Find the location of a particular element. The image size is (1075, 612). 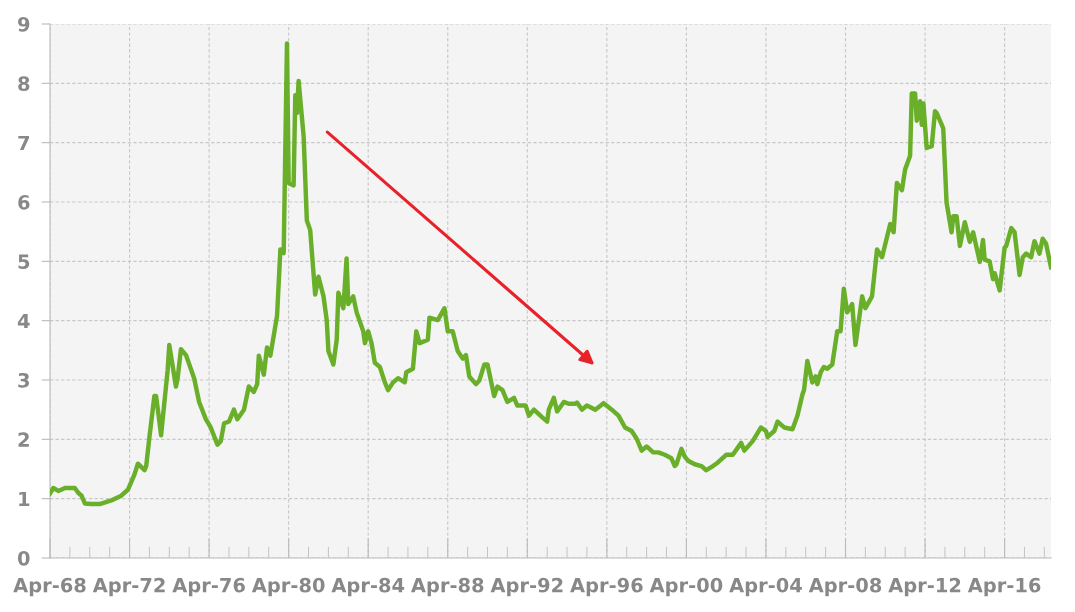

x-tick-label: Apr-80 is located at coordinates (288, 587).